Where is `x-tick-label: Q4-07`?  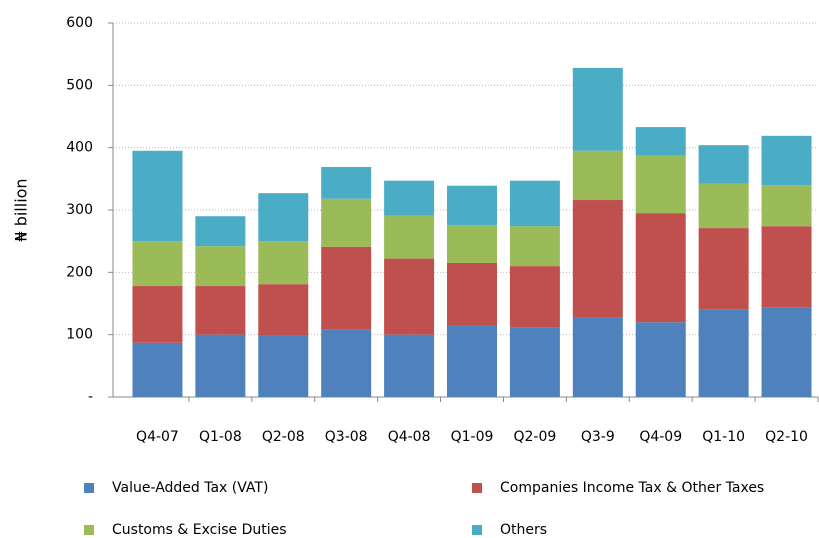
x-tick-label: Q4-07 is located at coordinates (157, 437).